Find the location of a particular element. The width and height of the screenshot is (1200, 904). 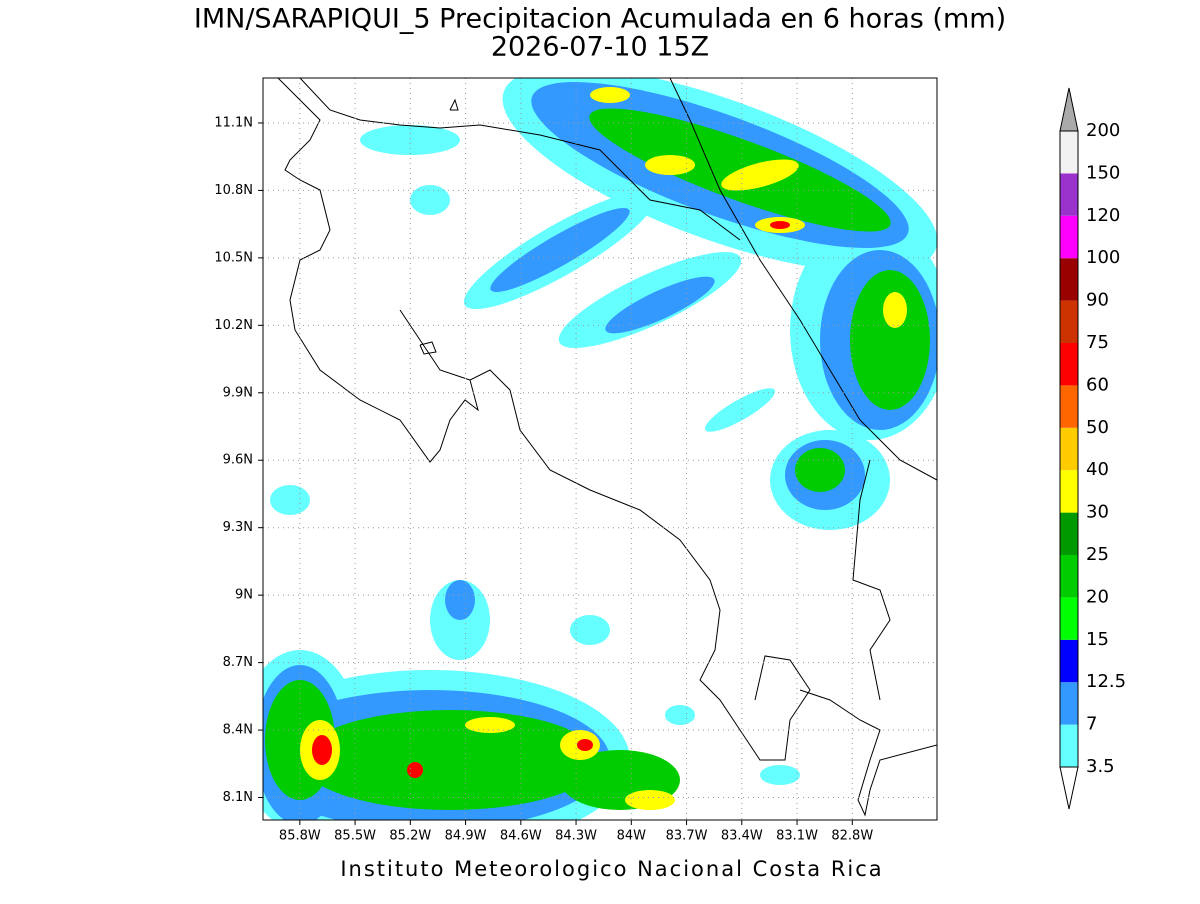

lat-label: 9.9N is located at coordinates (238, 392).